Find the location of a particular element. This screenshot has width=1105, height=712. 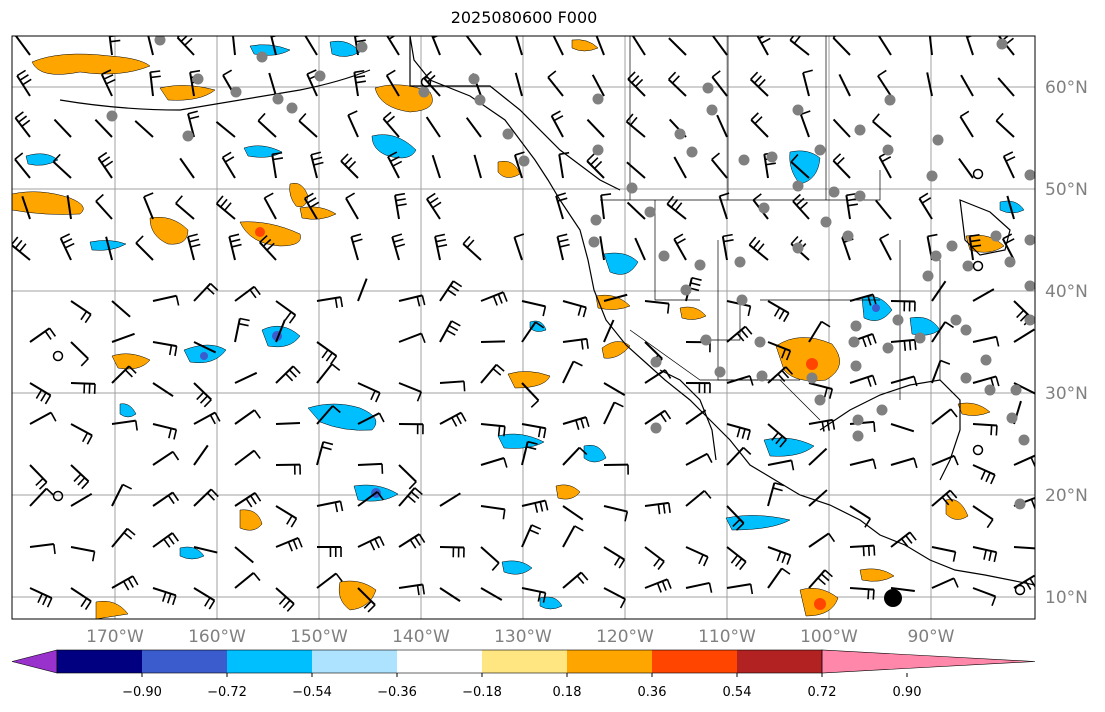

lat-label: 20°N is located at coordinates (1066, 496).